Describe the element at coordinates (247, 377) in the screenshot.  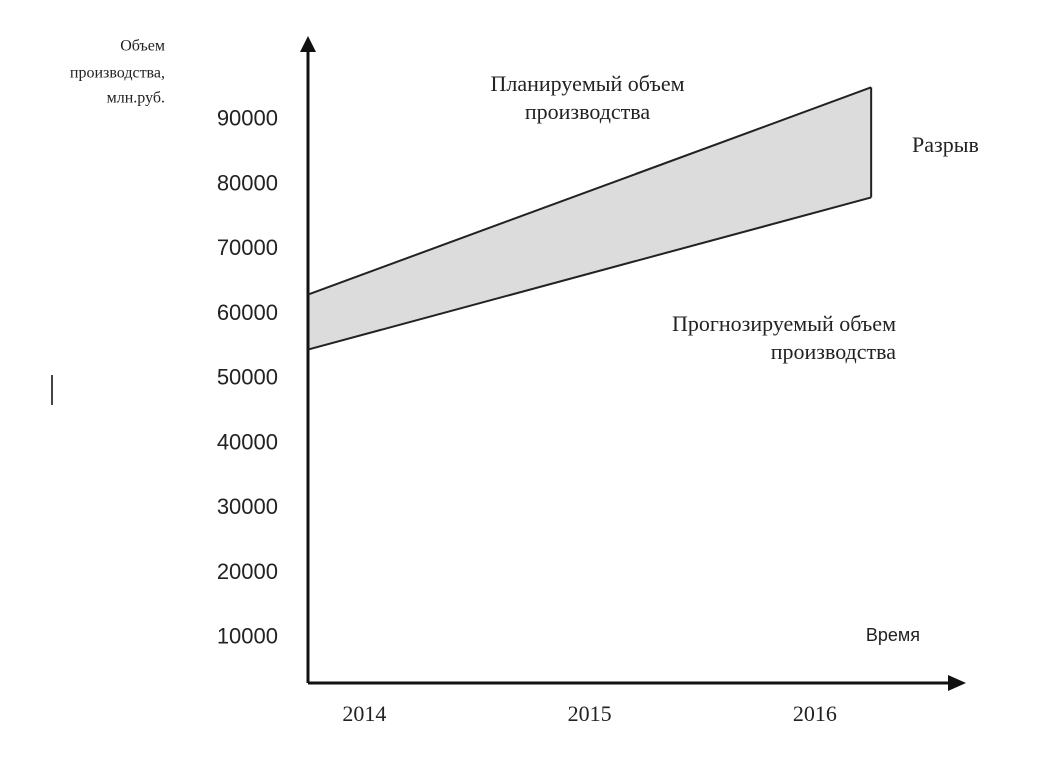
I see `y-tick-label: 50000` at that location.